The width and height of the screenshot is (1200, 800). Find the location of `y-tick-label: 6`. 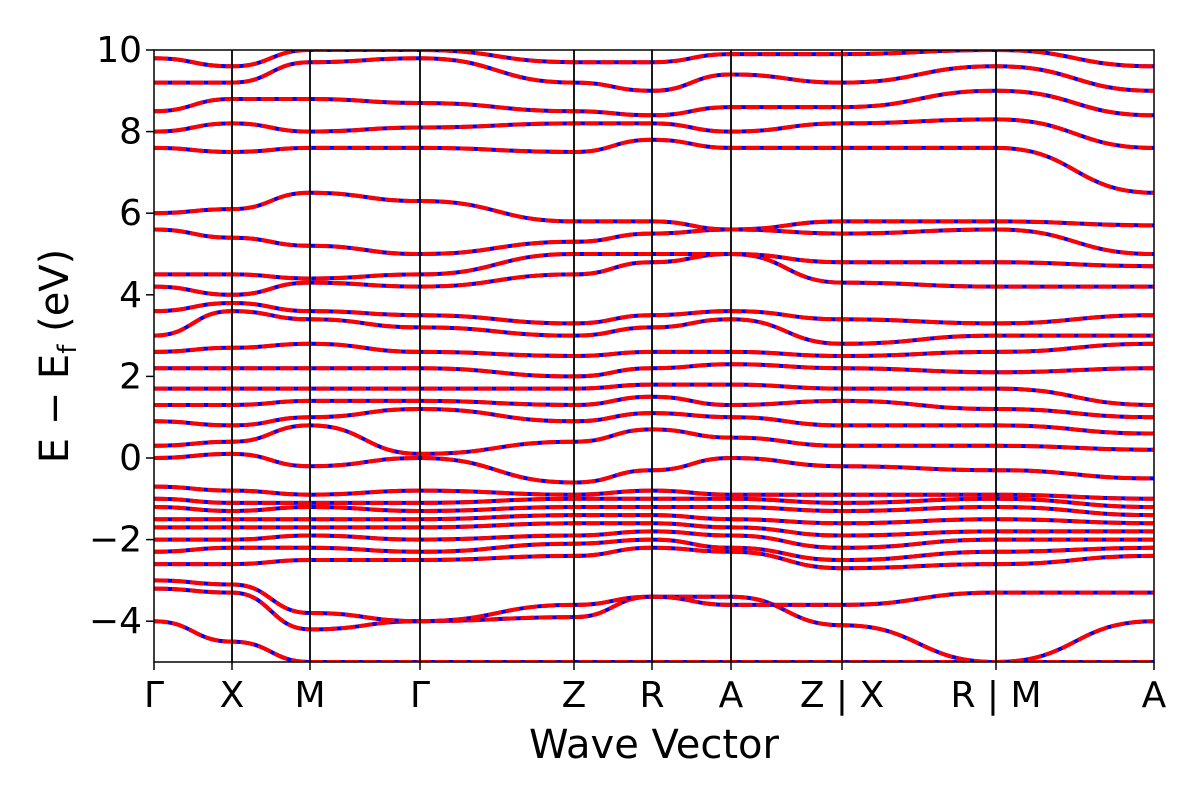

y-tick-label: 6 is located at coordinates (130, 213).